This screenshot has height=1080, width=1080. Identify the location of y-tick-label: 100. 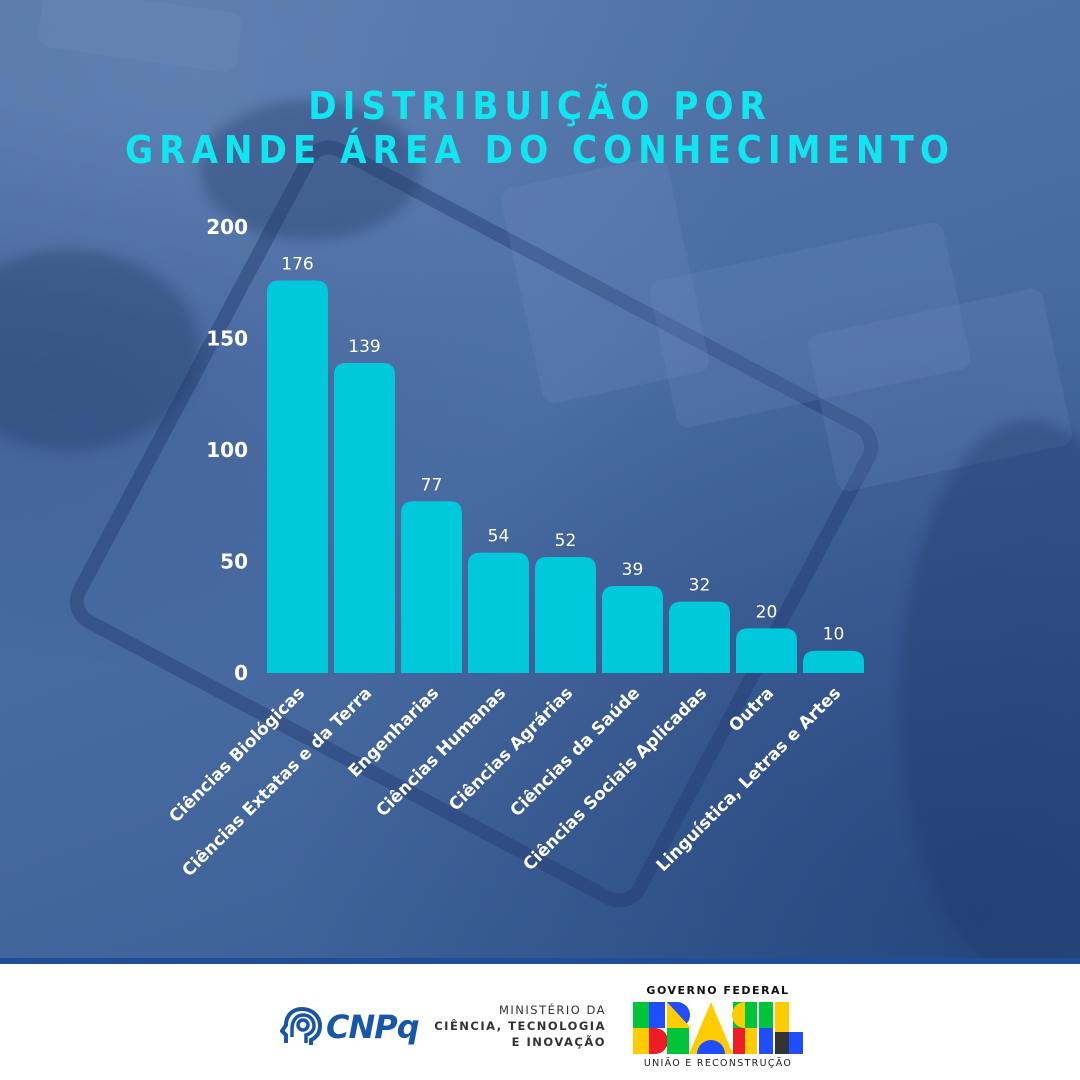
(227, 450).